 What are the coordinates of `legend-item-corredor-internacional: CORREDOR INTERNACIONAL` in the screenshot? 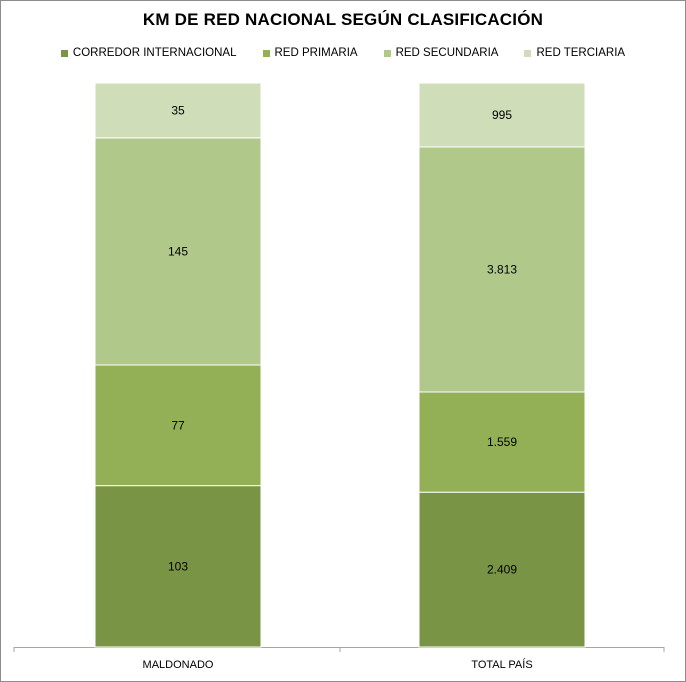 It's located at (148, 53).